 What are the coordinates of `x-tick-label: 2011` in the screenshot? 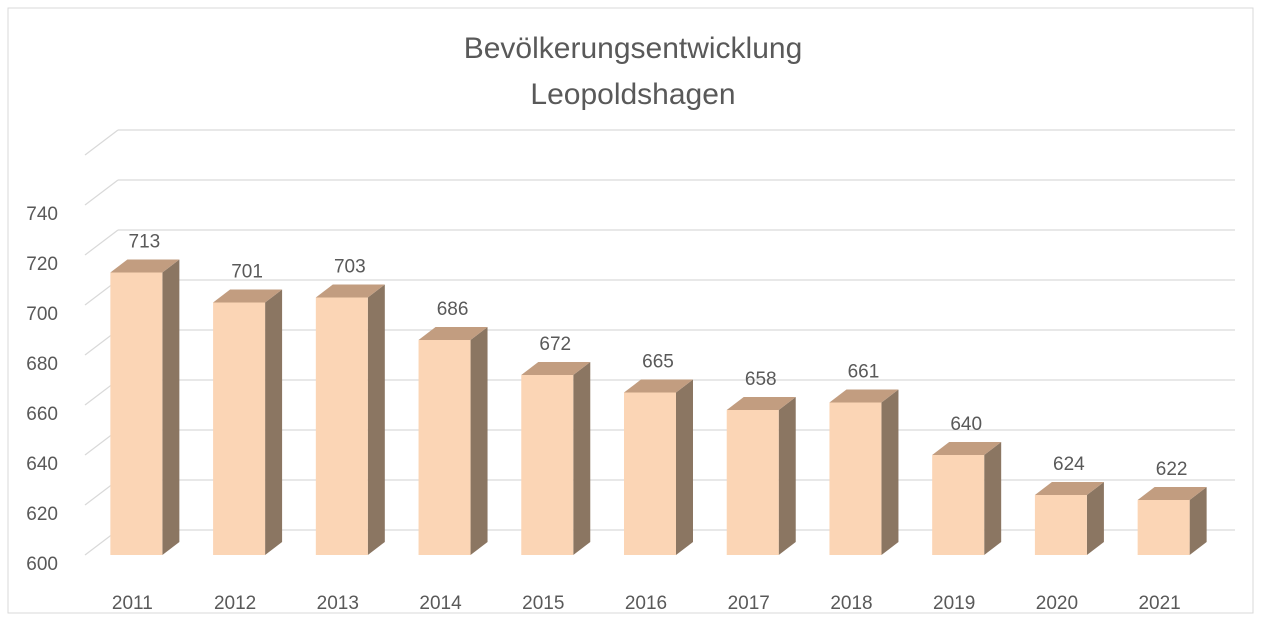 It's located at (132, 603).